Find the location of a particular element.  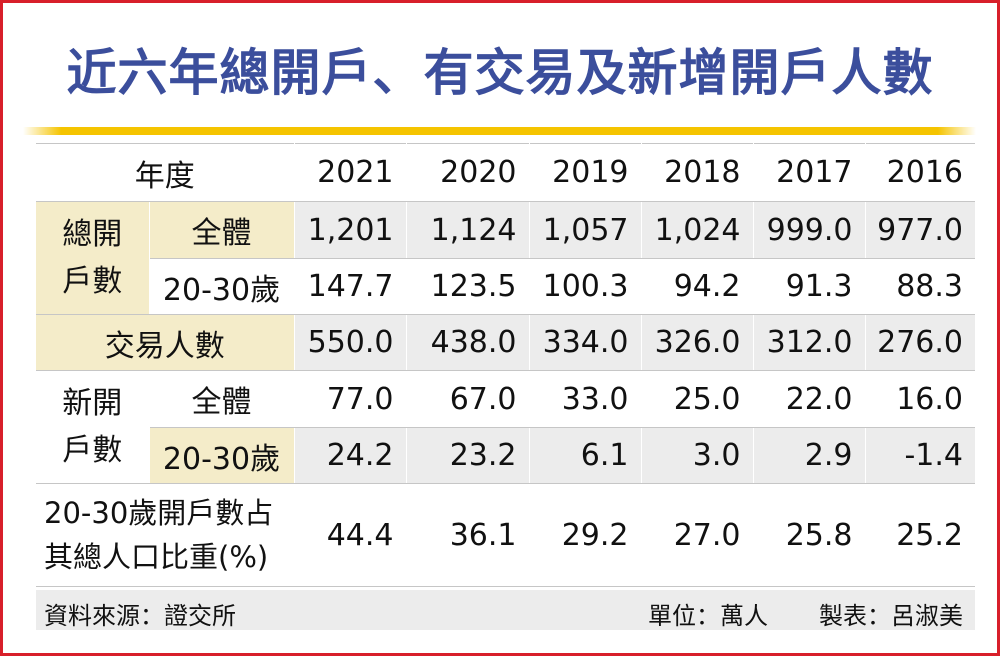

value-cell: 999.0 is located at coordinates (809, 230).